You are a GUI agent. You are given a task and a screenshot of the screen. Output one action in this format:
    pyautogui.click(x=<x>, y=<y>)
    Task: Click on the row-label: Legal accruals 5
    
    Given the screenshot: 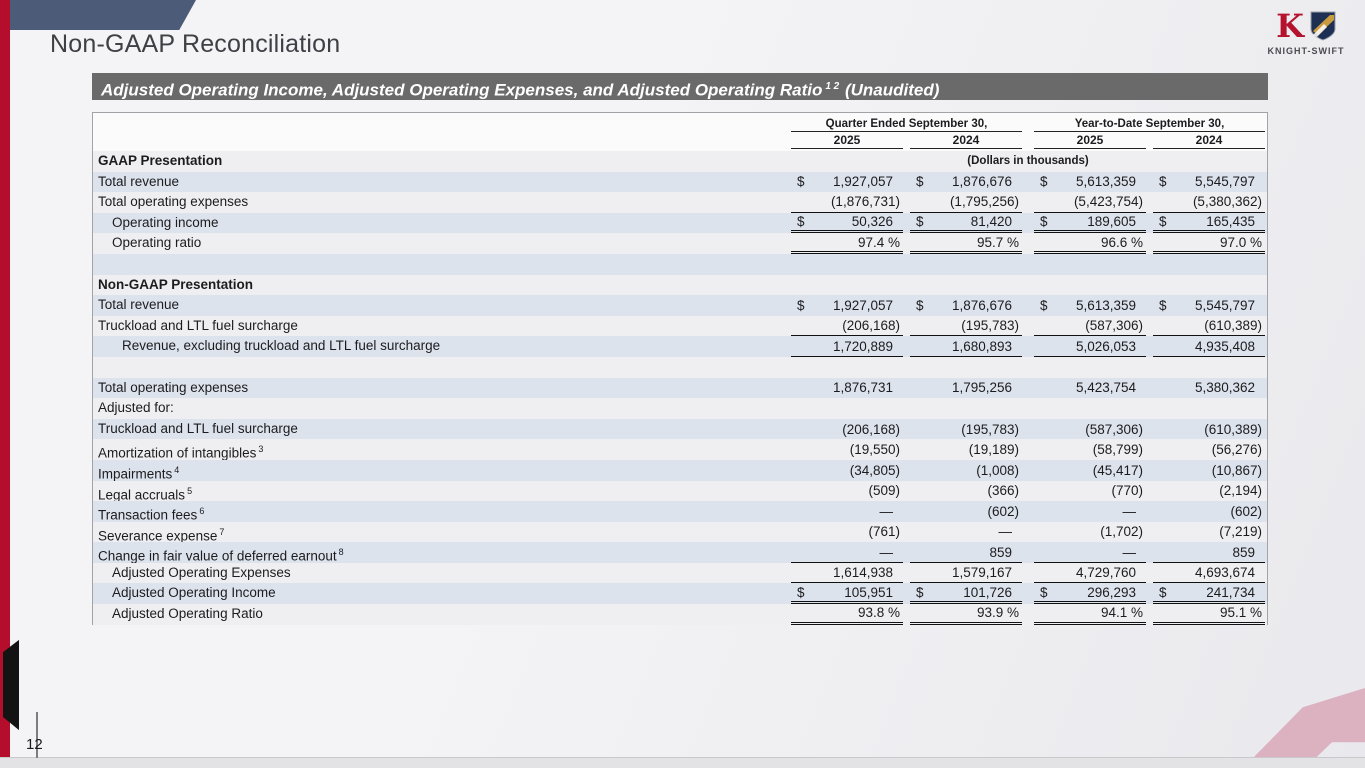 What is the action you would take?
    pyautogui.click(x=145, y=493)
    